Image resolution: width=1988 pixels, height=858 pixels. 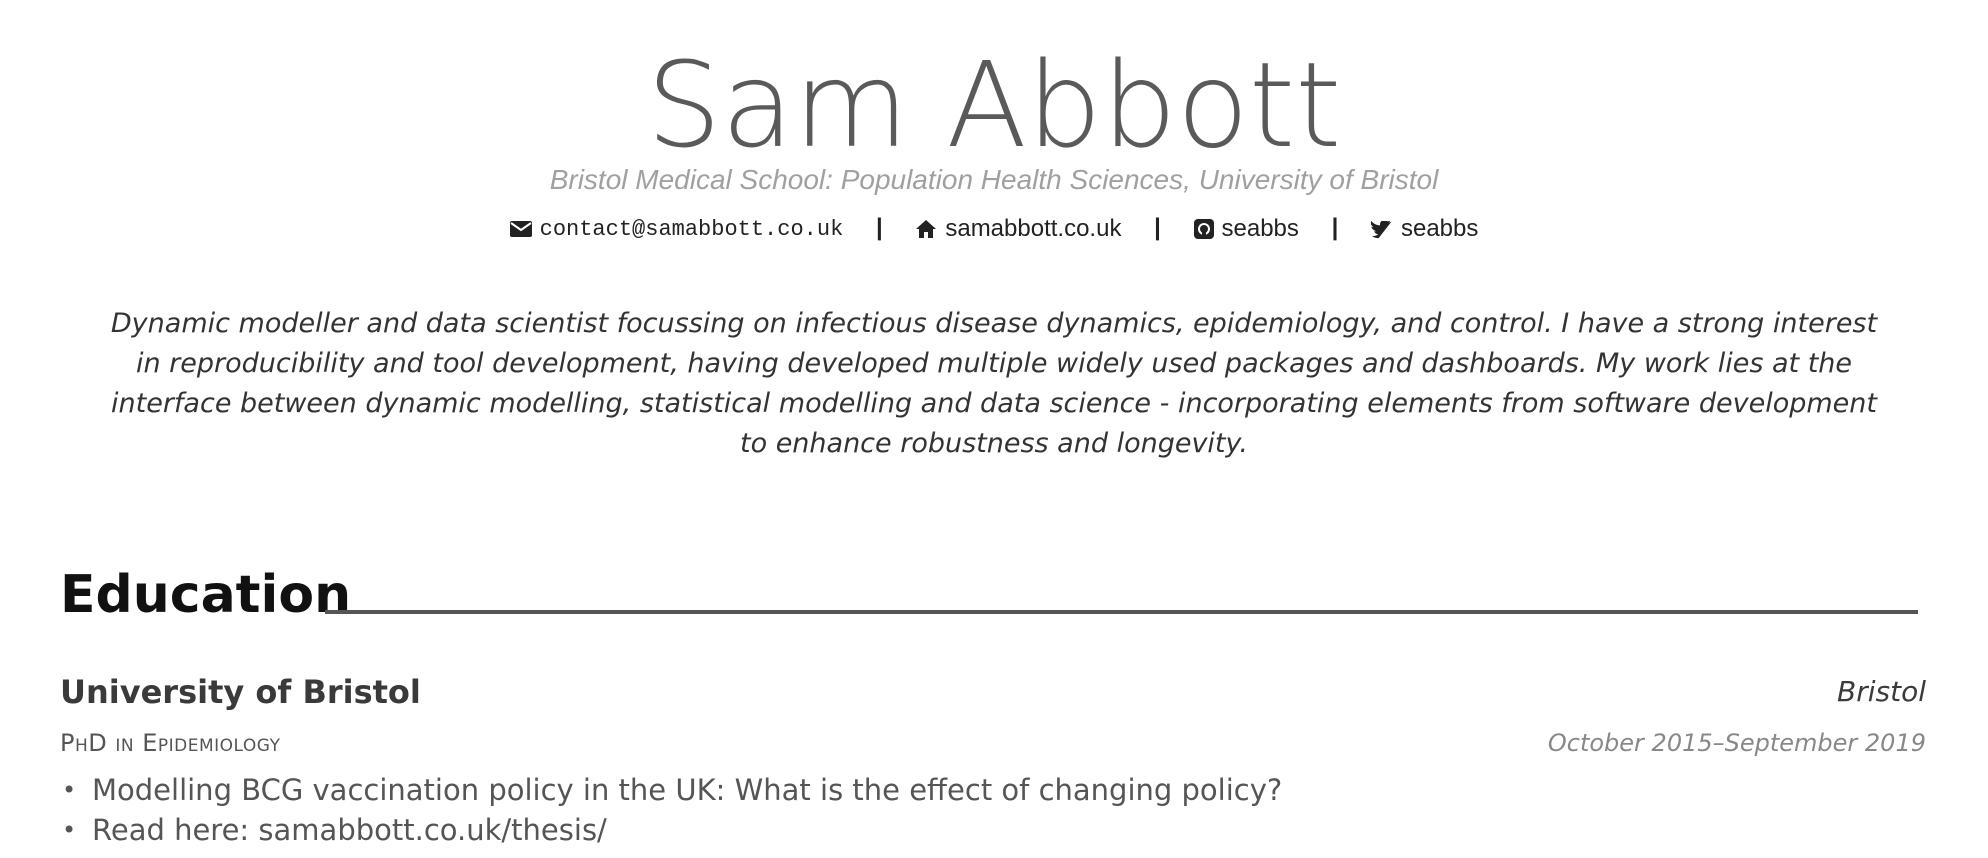 What do you see at coordinates (349, 830) in the screenshot?
I see `list-item-text: Read here: samabbott.co.uk/thesis/` at bounding box center [349, 830].